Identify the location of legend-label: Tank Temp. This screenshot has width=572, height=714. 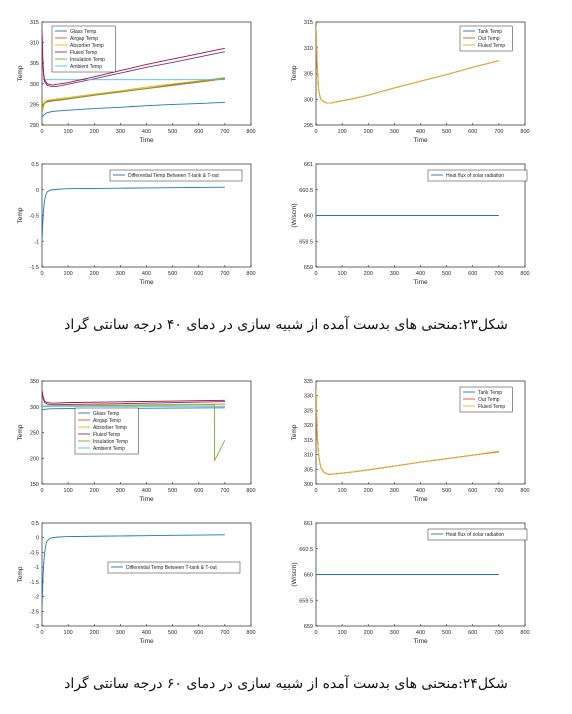
(490, 32).